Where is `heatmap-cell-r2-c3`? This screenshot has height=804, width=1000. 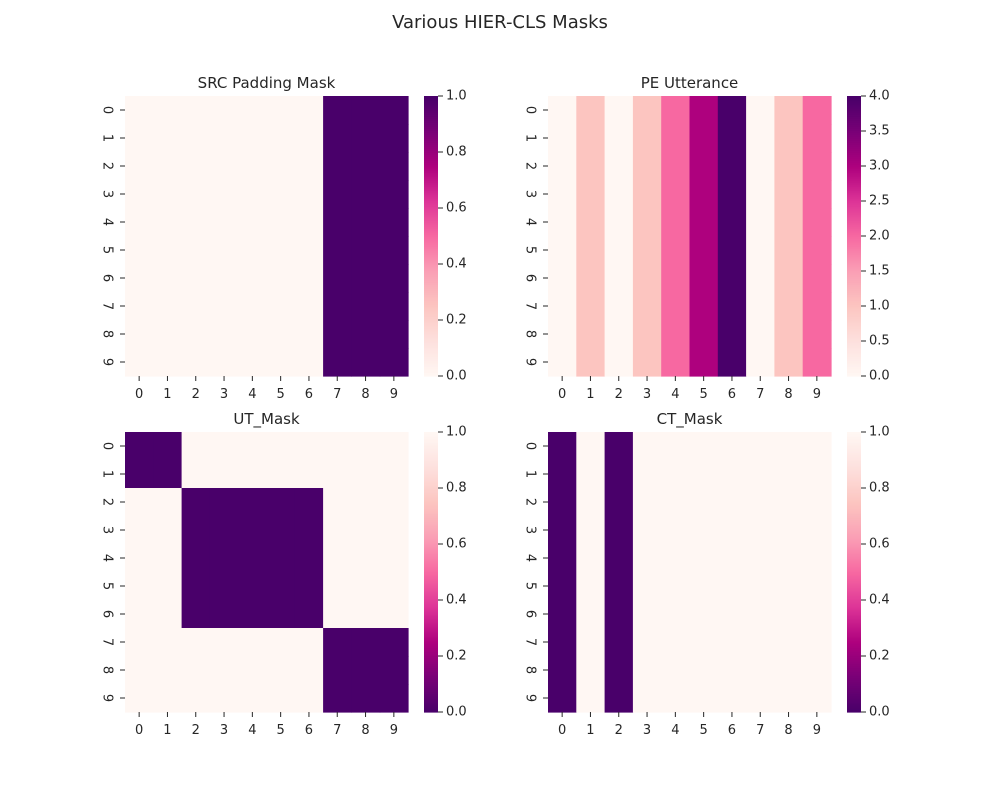 heatmap-cell-r2-c3 is located at coordinates (647, 502).